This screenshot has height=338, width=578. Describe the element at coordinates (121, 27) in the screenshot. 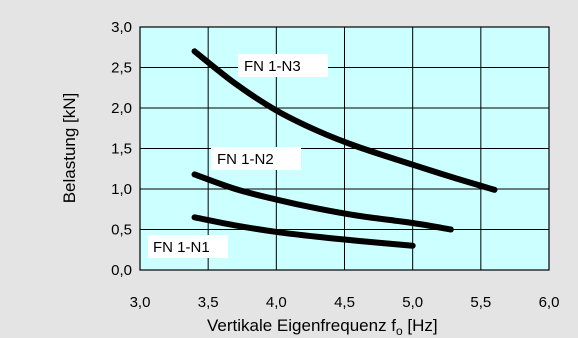

I see `y-tick-label: 3,0` at that location.